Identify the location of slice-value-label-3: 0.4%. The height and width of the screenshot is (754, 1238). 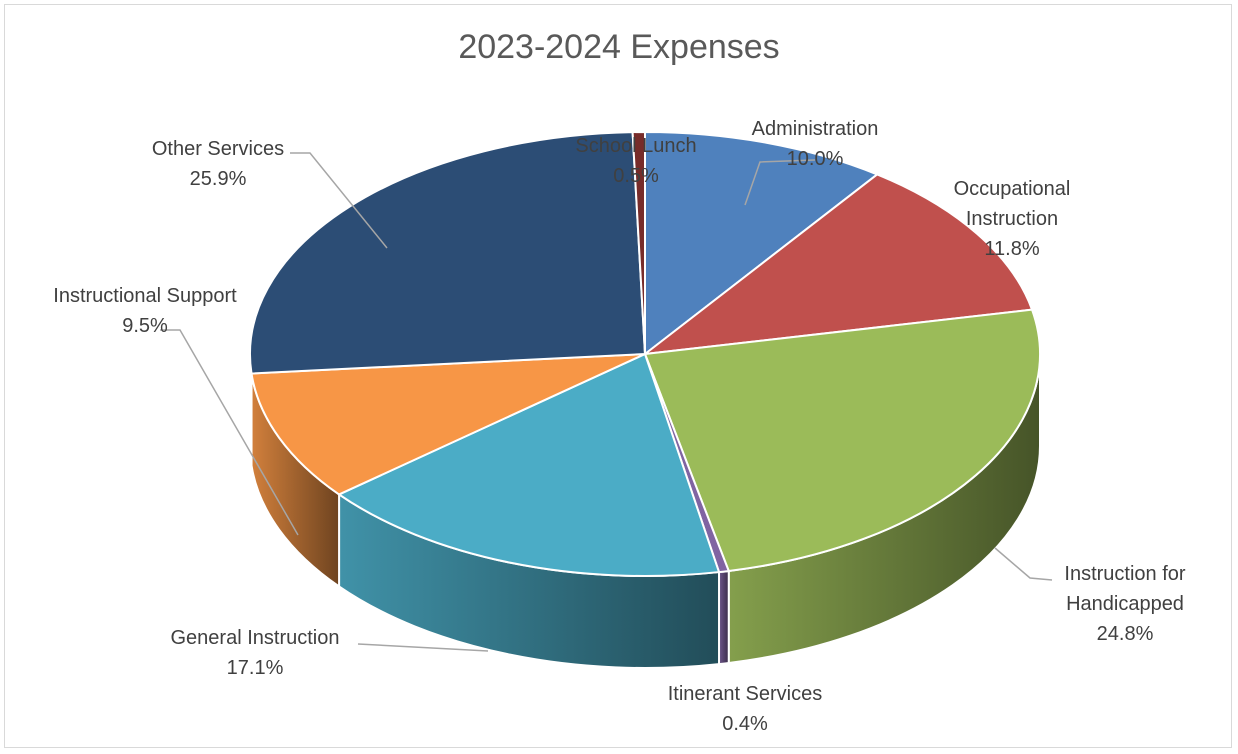
(745, 724).